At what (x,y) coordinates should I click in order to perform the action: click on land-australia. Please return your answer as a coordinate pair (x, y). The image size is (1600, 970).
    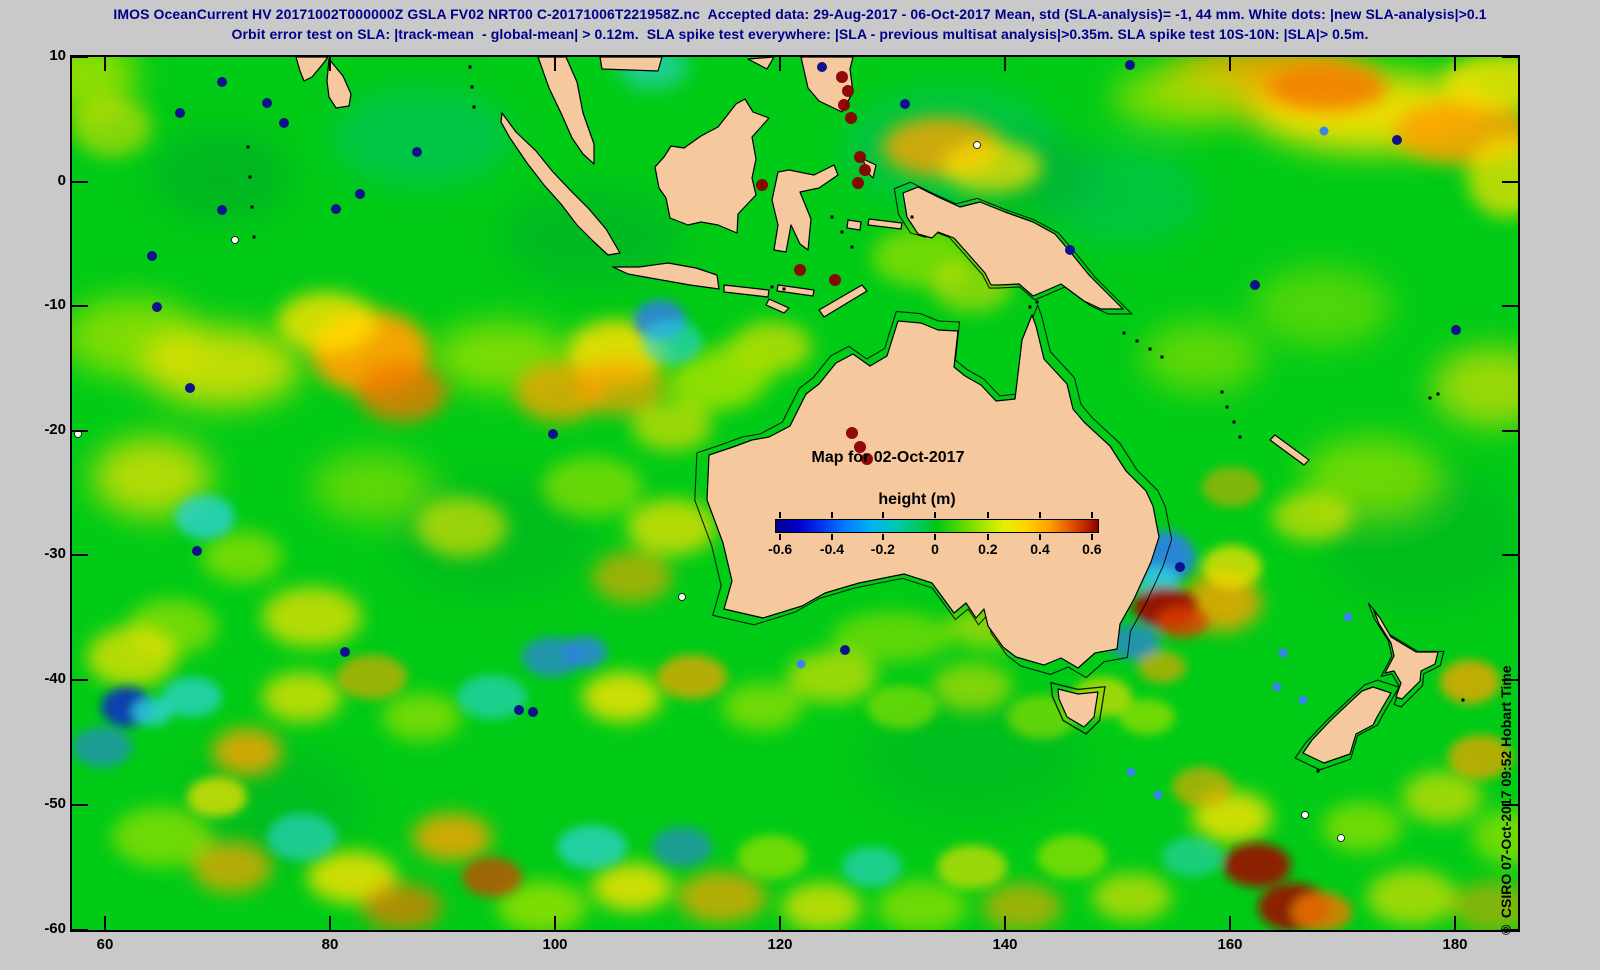
    Looking at the image, I should click on (933, 491).